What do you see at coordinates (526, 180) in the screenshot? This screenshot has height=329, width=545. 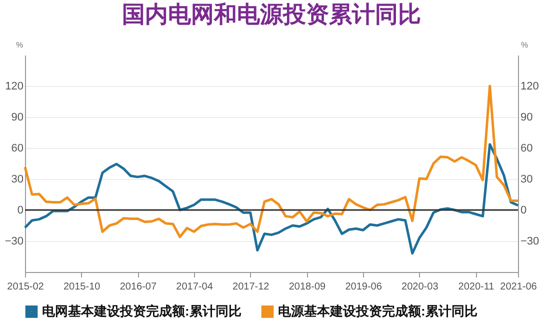 I see `y2-tick-label: 30` at bounding box center [526, 180].